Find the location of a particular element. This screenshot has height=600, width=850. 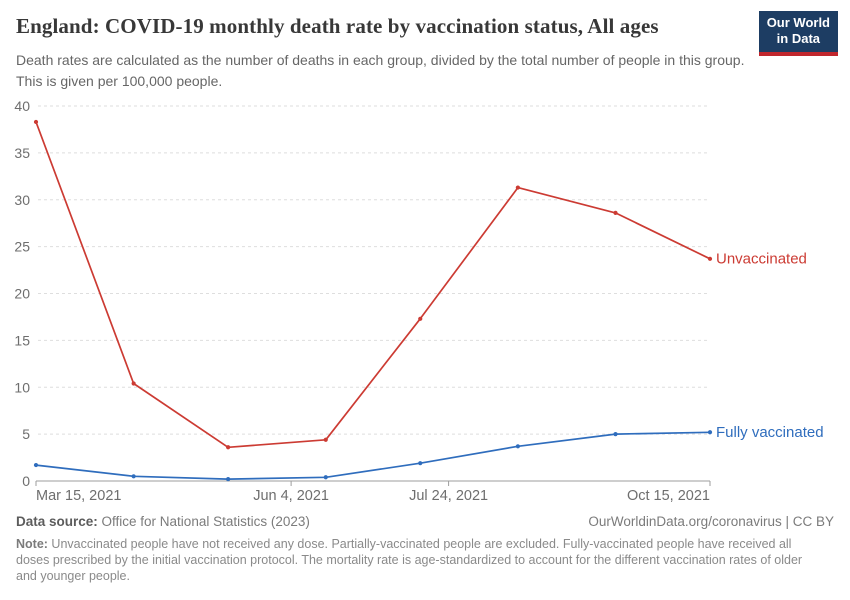

owid-logo-line2: in Data is located at coordinates (798, 39).